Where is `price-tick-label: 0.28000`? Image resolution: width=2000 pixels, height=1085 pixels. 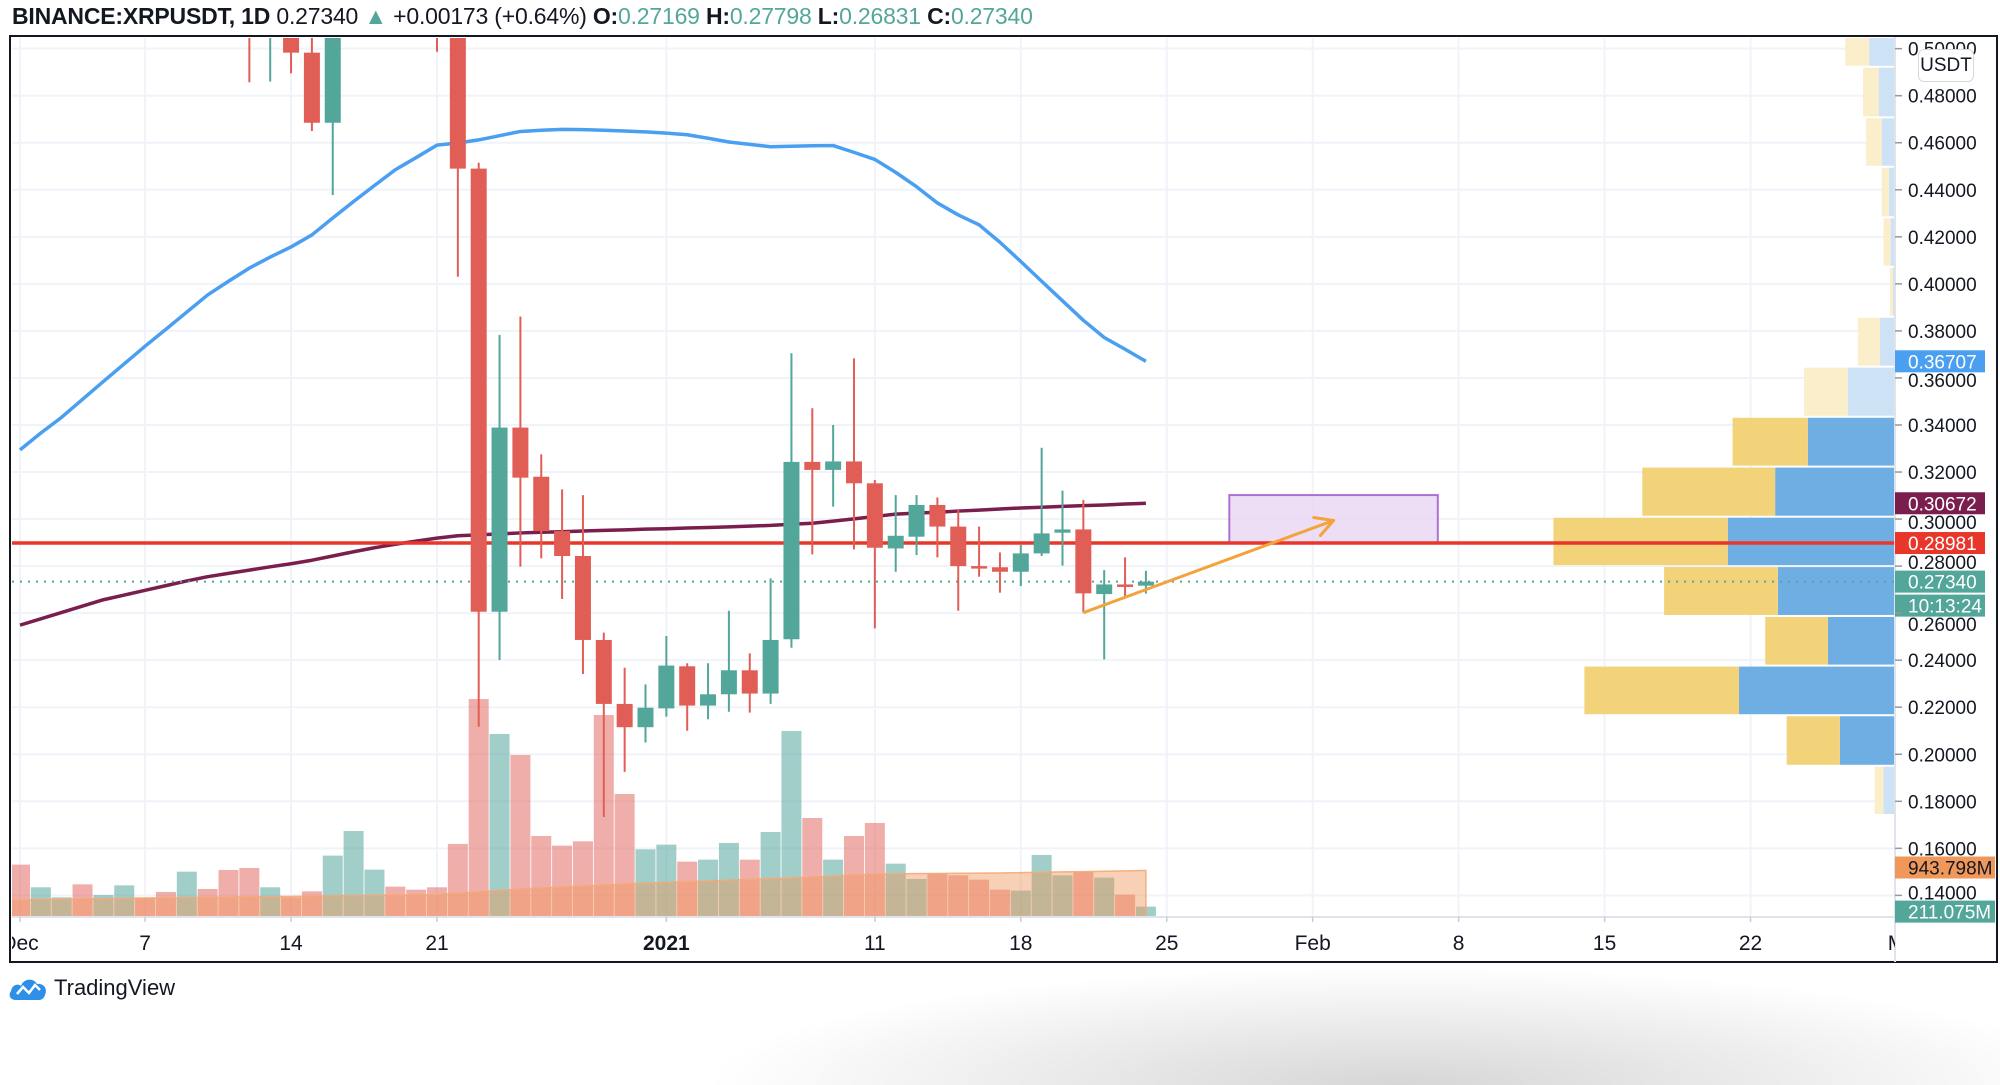
price-tick-label: 0.28000 is located at coordinates (1942, 563).